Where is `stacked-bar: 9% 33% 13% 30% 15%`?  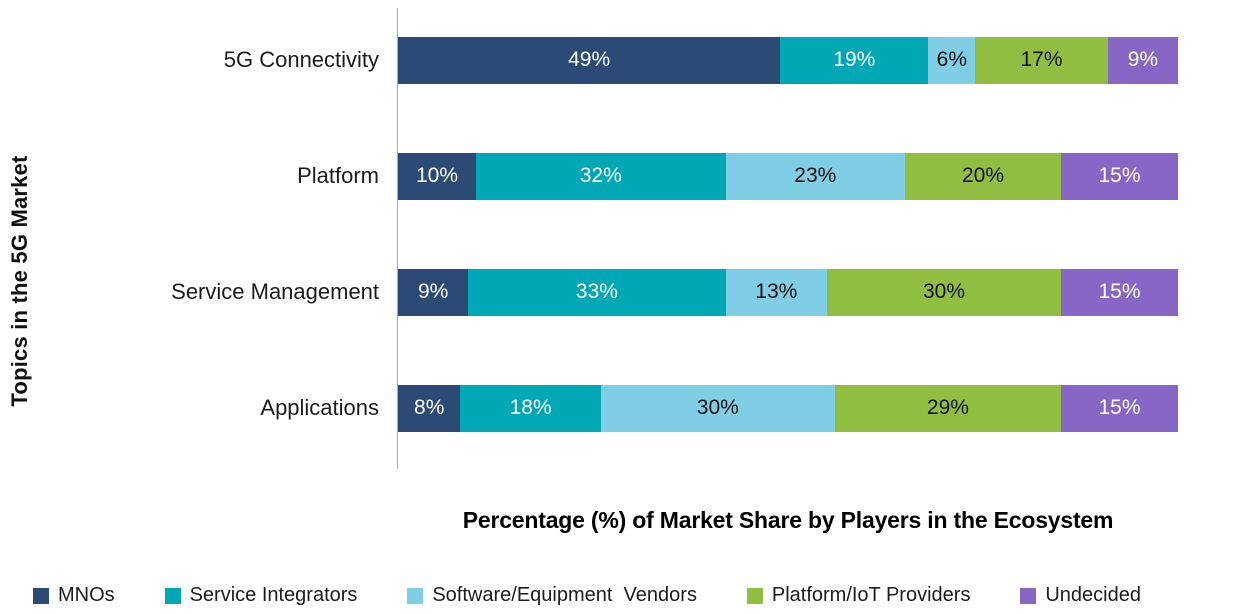
stacked-bar: 9% 33% 13% 30% 15% is located at coordinates (788, 292).